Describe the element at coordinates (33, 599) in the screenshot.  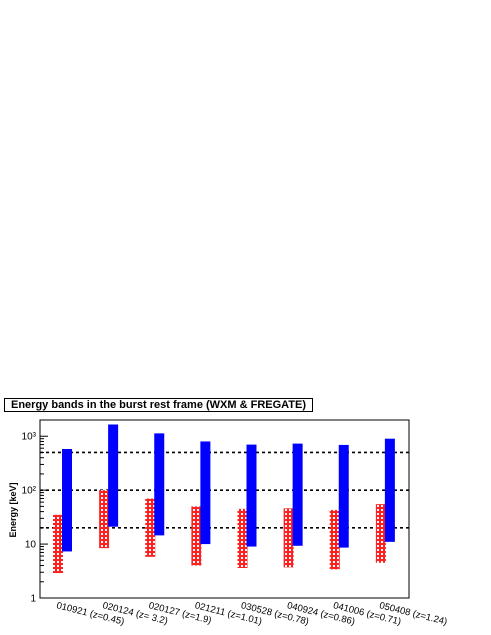
I see `y-tick-label: 1` at that location.